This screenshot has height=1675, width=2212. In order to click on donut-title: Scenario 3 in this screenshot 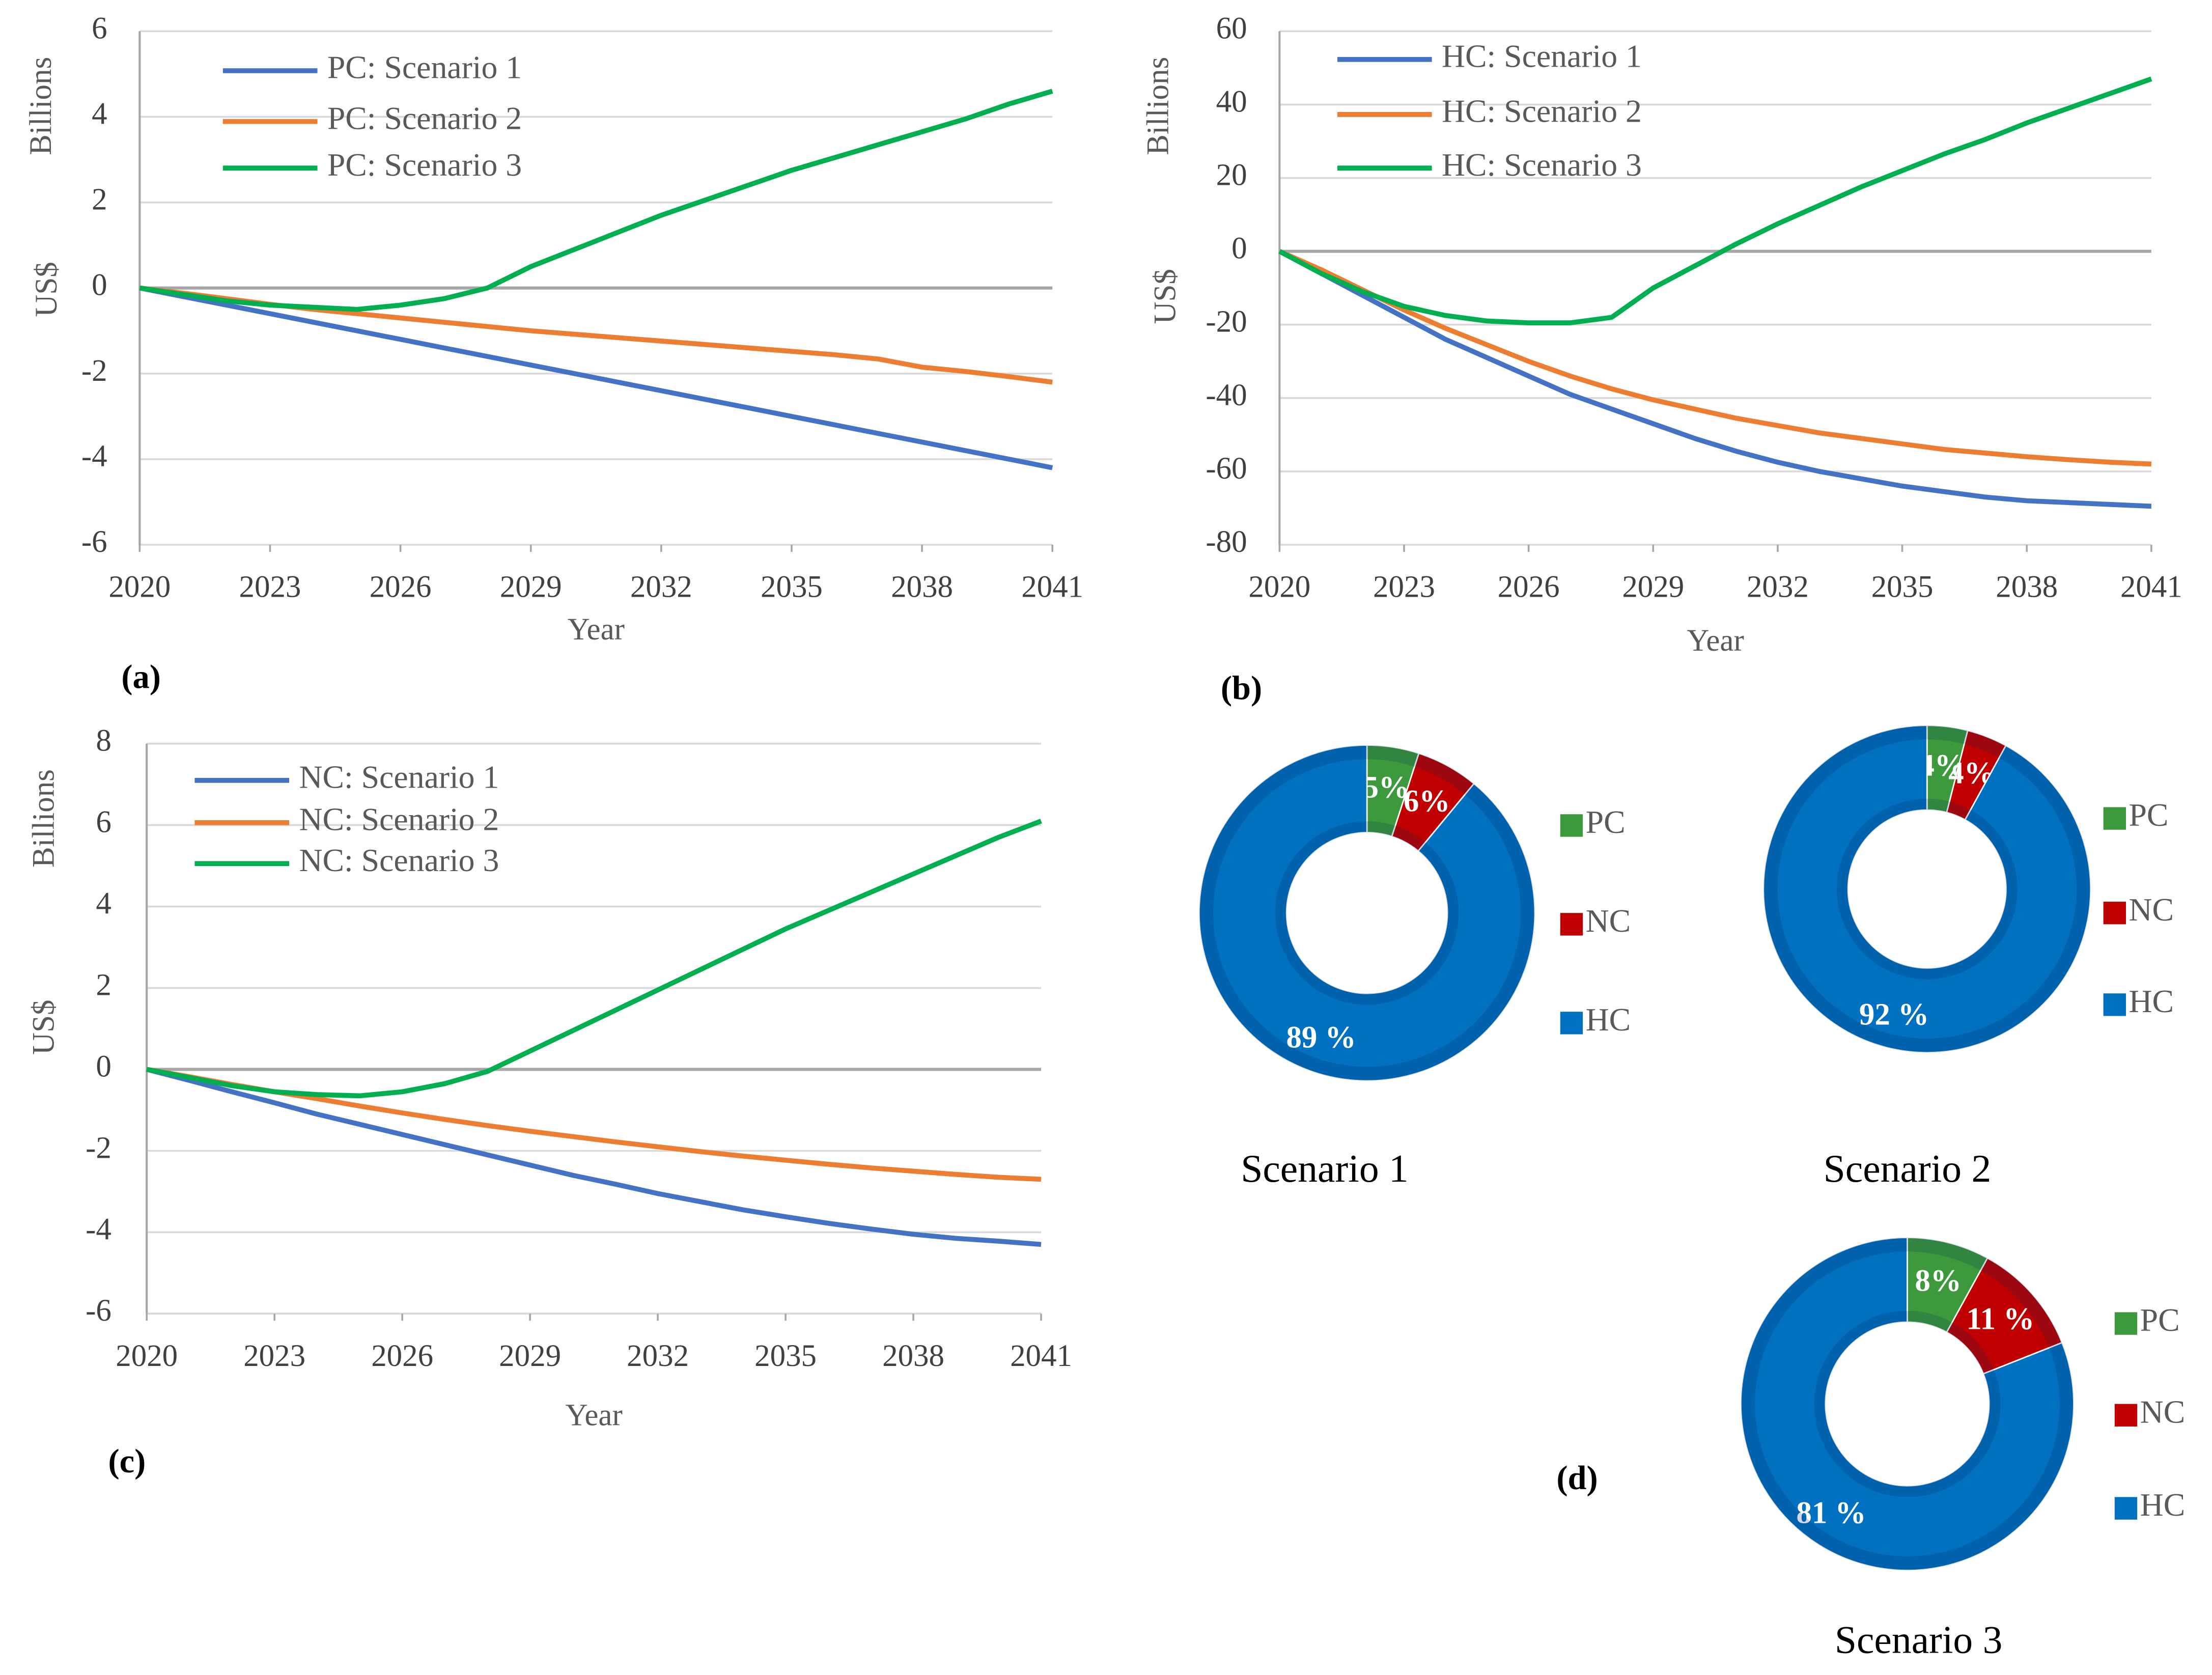, I will do `click(1919, 1639)`.